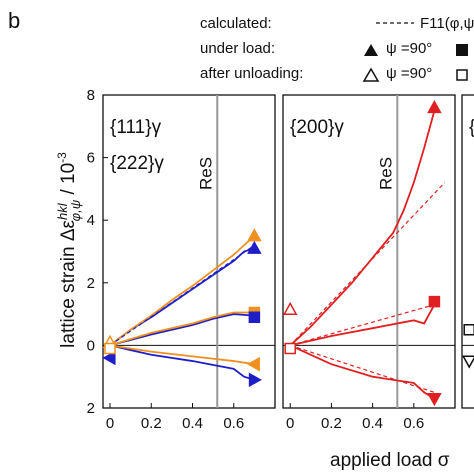 The image size is (474, 474). I want to click on y-label-part: lattice strain Δε, so click(68, 283).